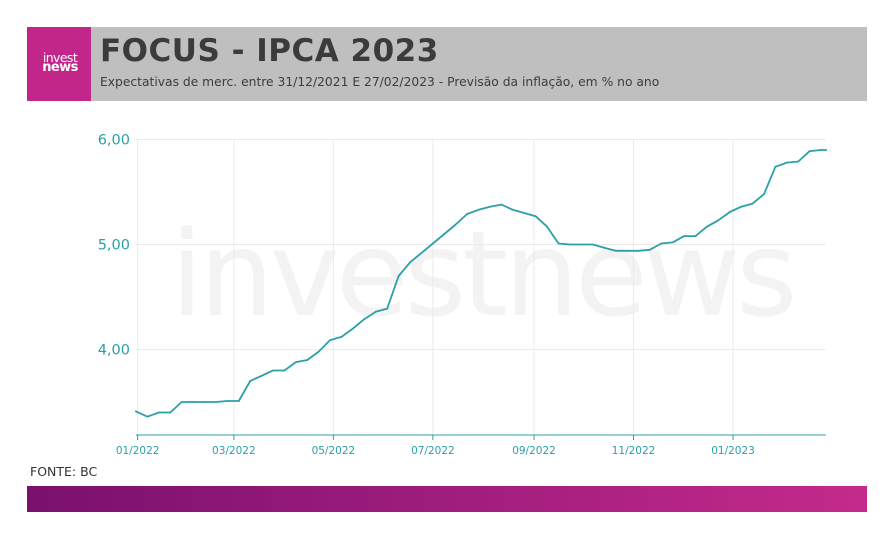 This screenshot has width=895, height=540. I want to click on x-tick-label: 07/2022, so click(433, 451).